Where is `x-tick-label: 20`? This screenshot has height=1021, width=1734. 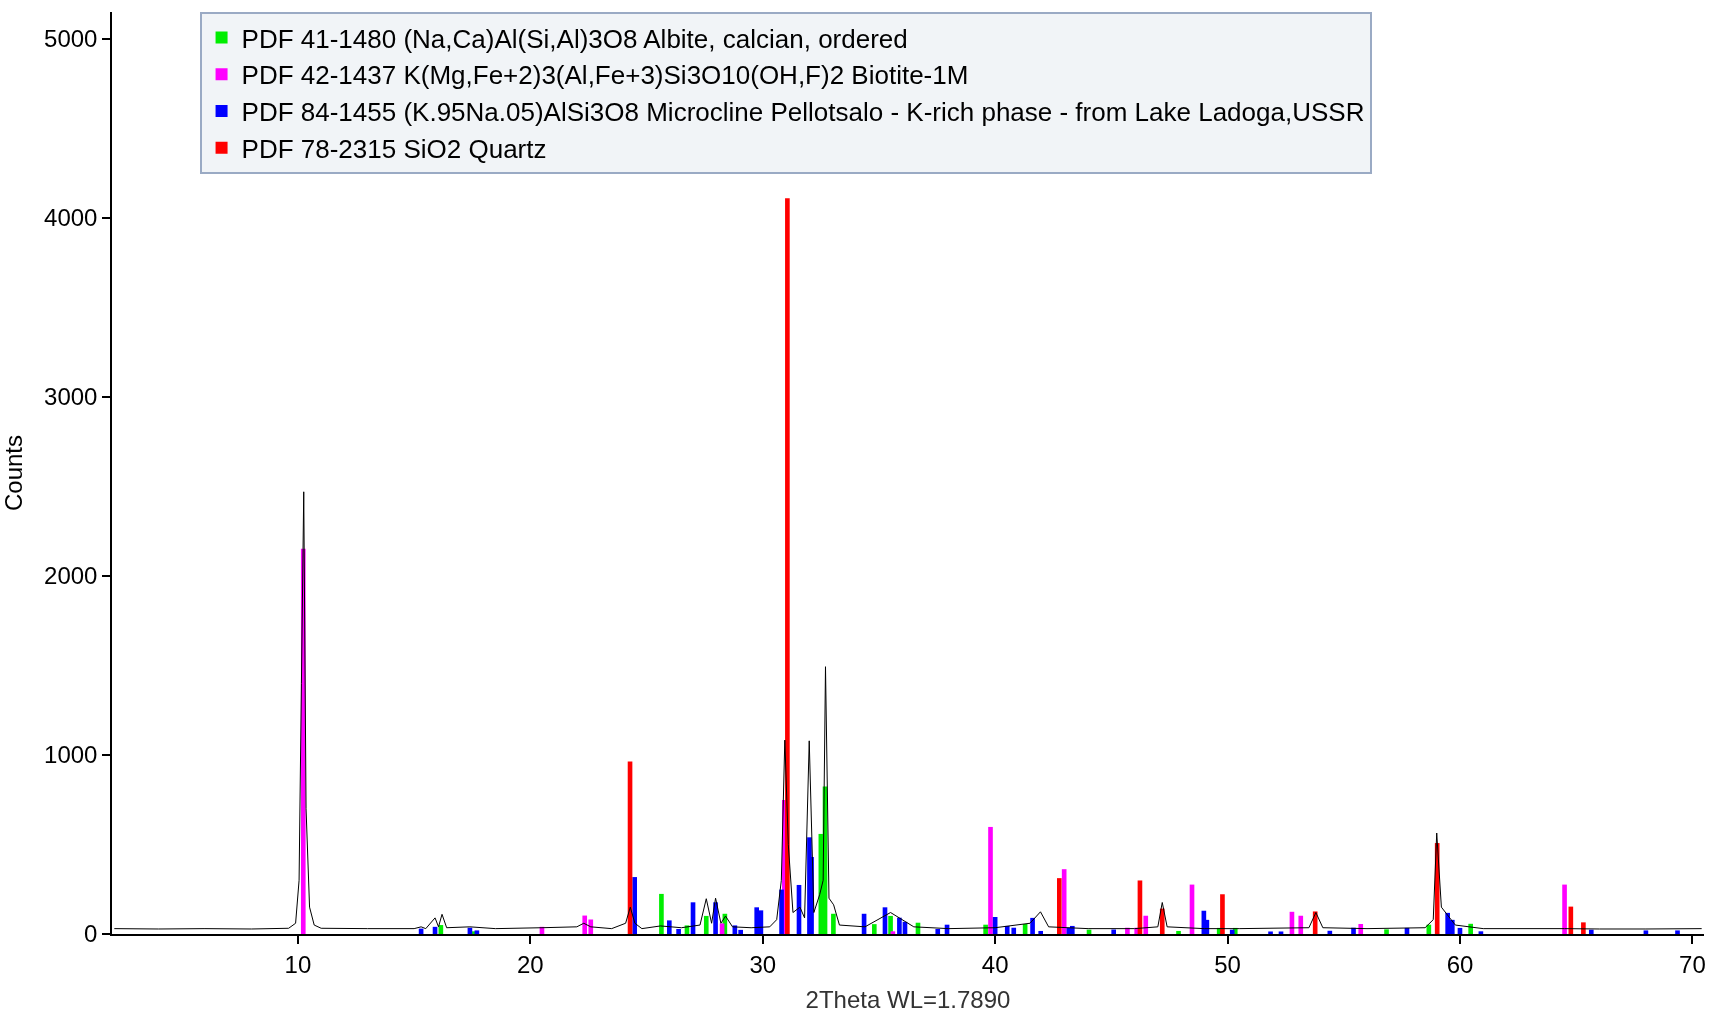
x-tick-label: 20 is located at coordinates (530, 964).